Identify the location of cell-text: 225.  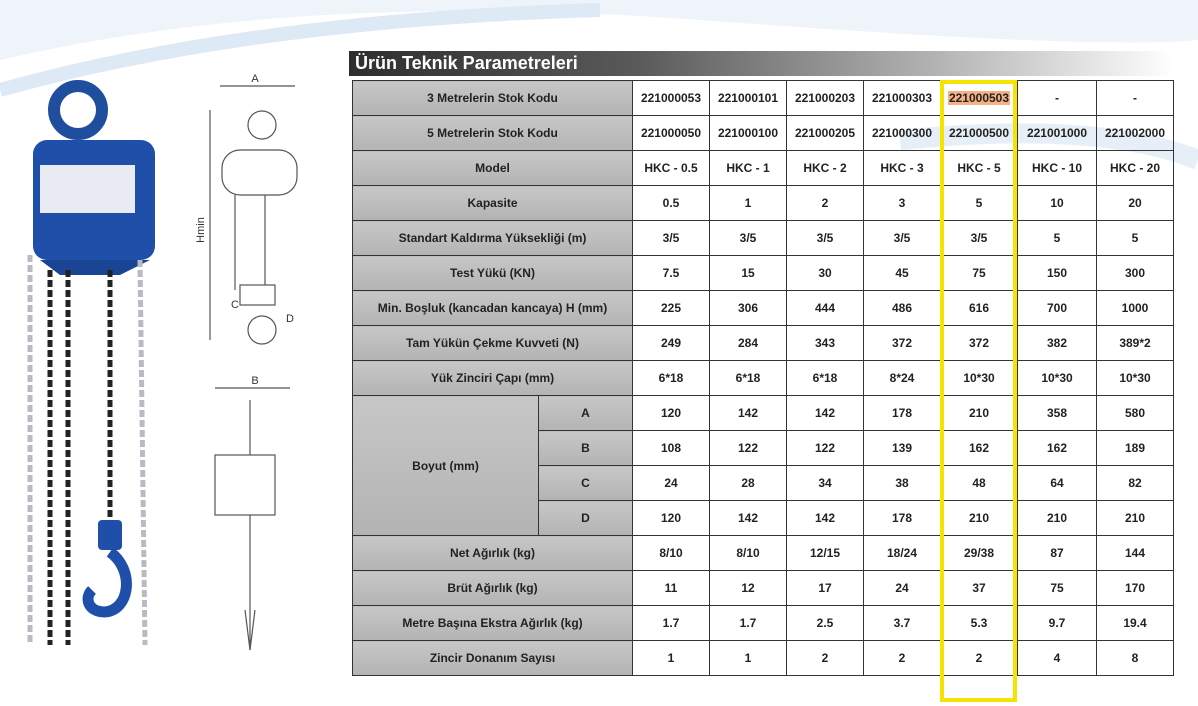
(671, 308).